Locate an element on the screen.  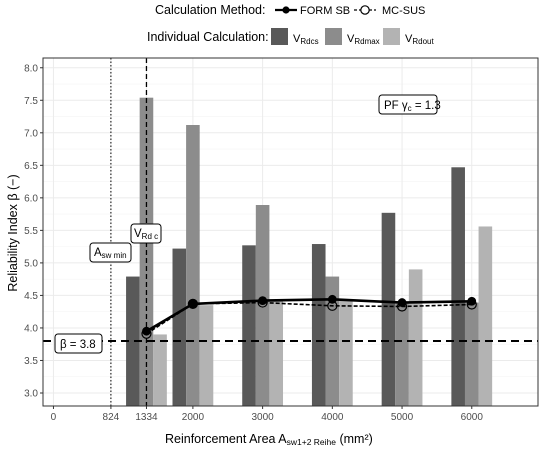
annotation-vrdc-label: VRd c is located at coordinates (146, 234).